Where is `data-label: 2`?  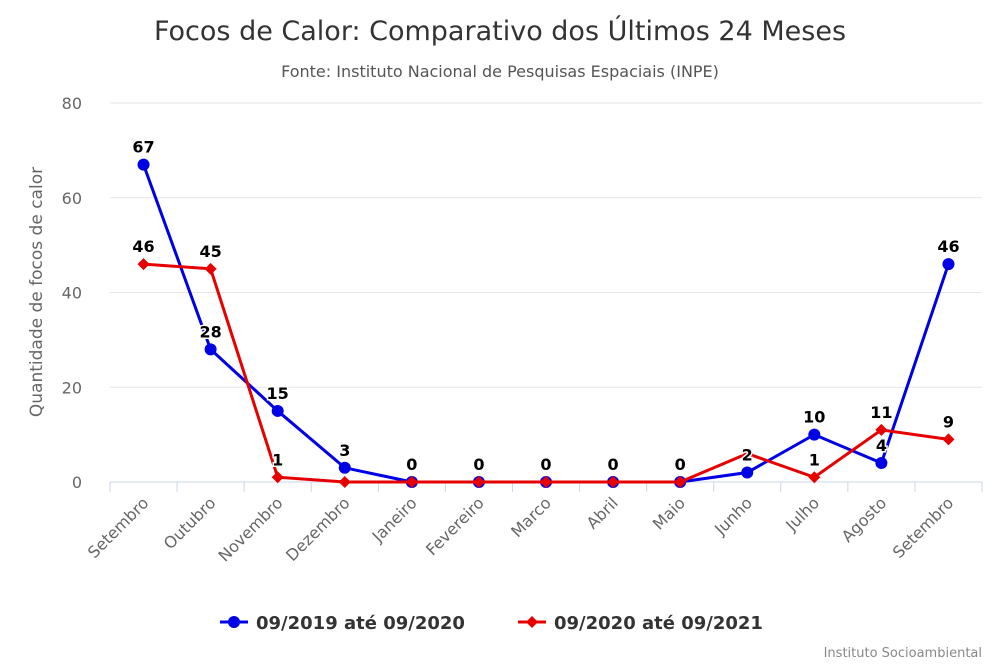
data-label: 2 is located at coordinates (747, 455).